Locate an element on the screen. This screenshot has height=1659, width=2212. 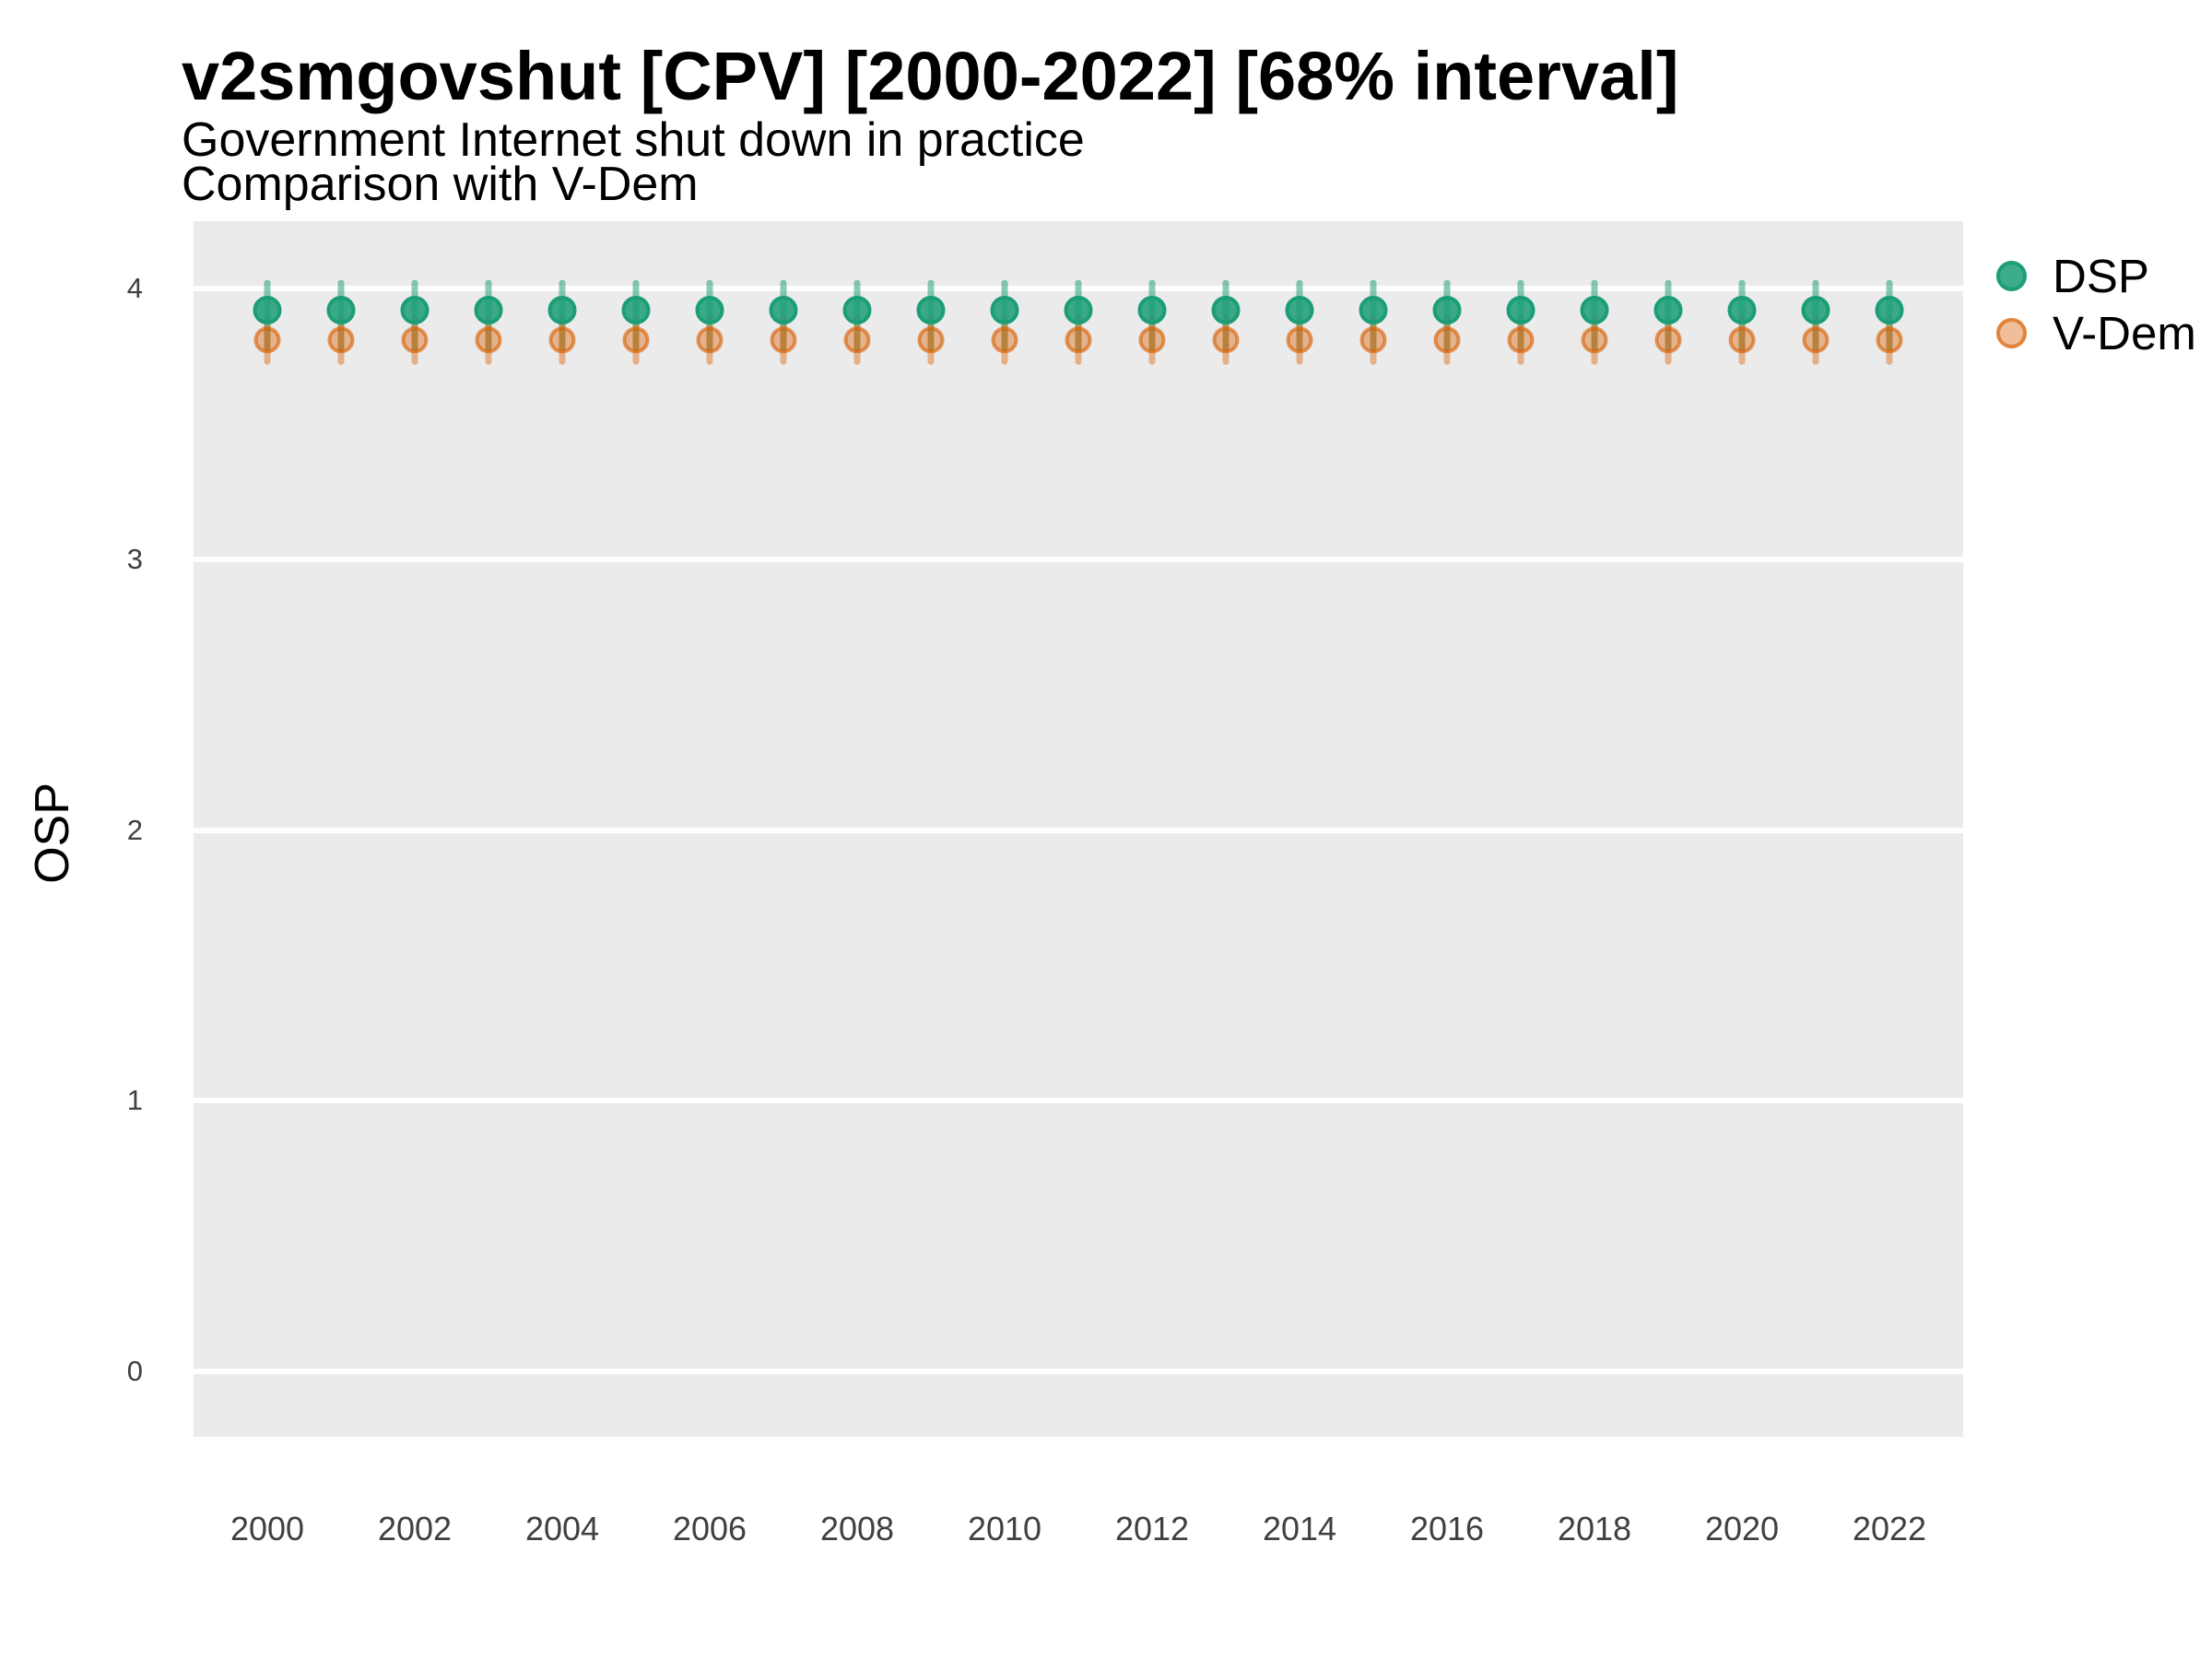
y-tick-label: 3 is located at coordinates (134, 558).